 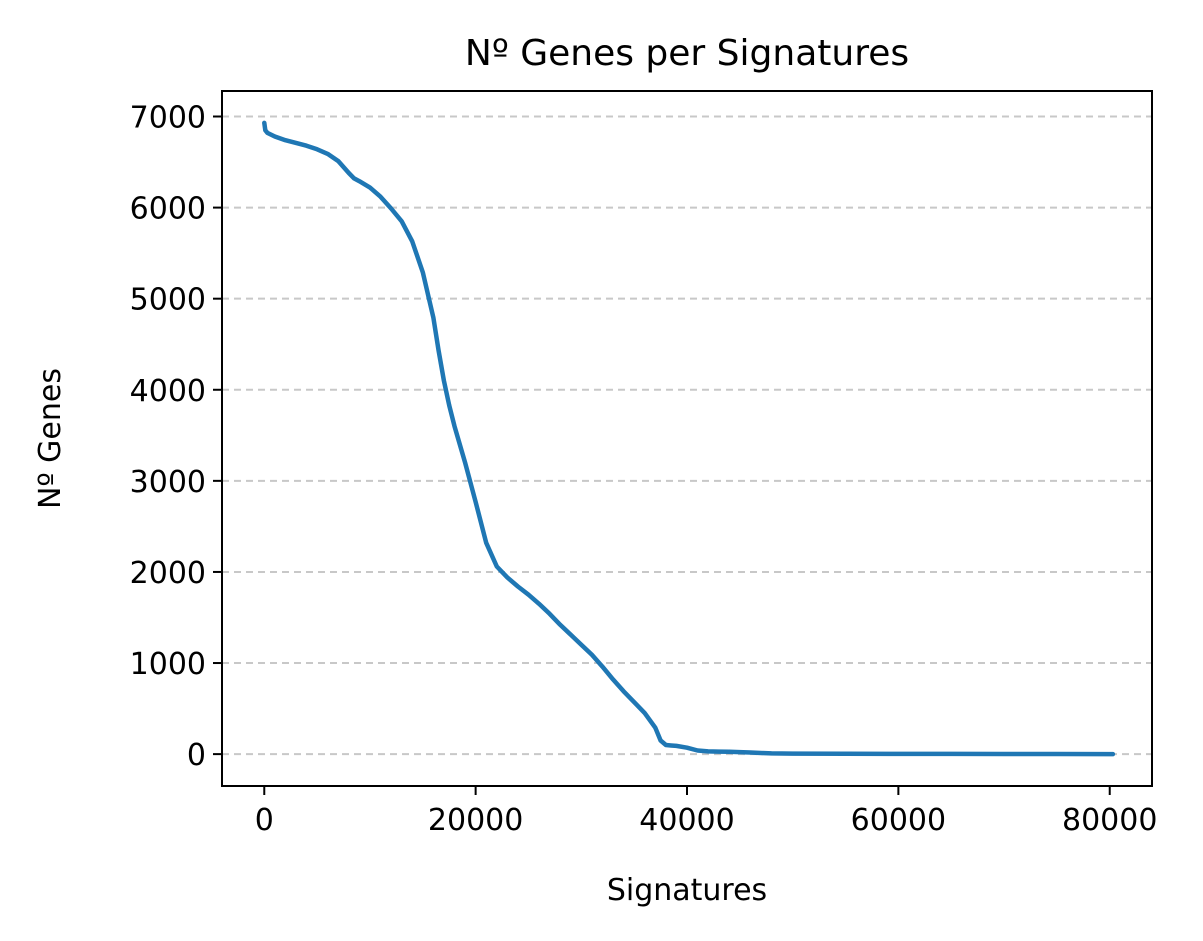 What do you see at coordinates (686, 820) in the screenshot?
I see `x-tick-label: 40000` at bounding box center [686, 820].